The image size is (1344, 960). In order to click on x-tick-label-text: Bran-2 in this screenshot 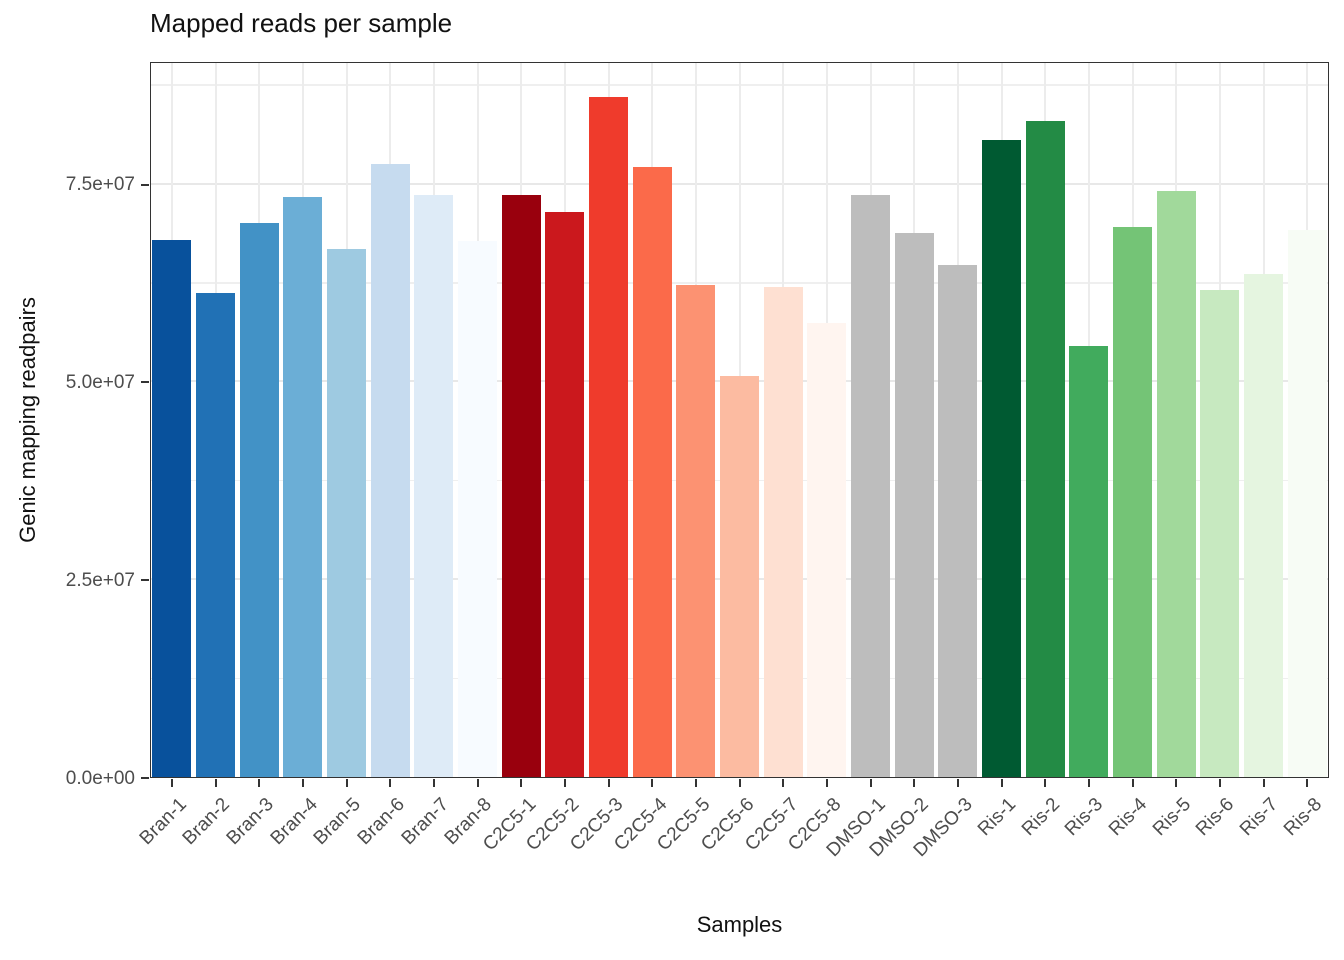, I will do `click(207, 822)`.